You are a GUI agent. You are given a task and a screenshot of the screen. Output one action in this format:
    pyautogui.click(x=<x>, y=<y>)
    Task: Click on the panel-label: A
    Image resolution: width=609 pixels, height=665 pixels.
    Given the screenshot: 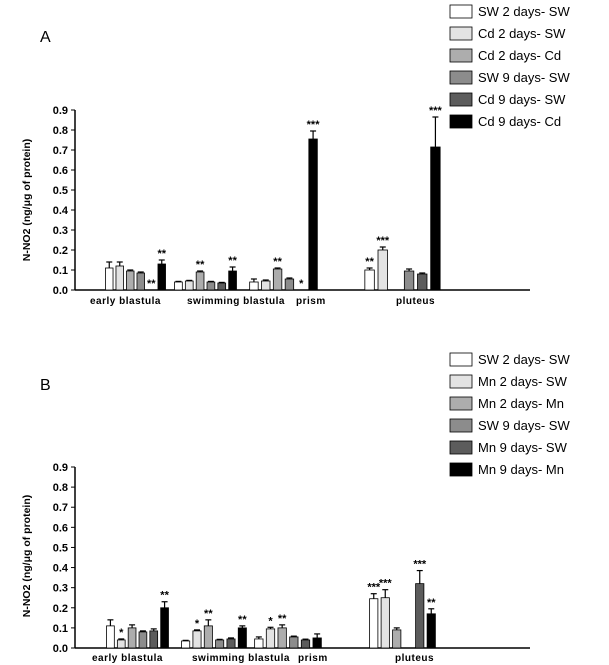 What is the action you would take?
    pyautogui.click(x=45, y=37)
    